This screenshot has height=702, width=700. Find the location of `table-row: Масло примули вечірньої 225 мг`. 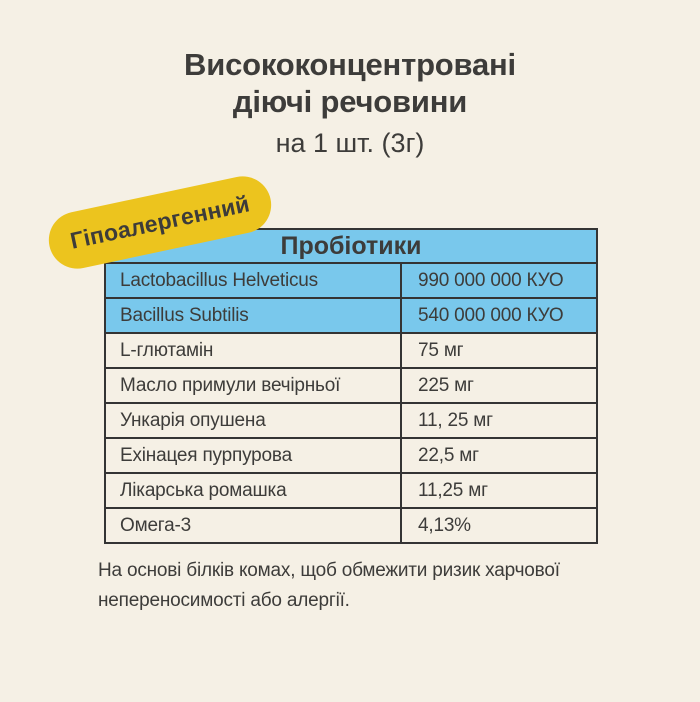

table-row: Масло примули вечірньої 225 мг is located at coordinates (351, 386).